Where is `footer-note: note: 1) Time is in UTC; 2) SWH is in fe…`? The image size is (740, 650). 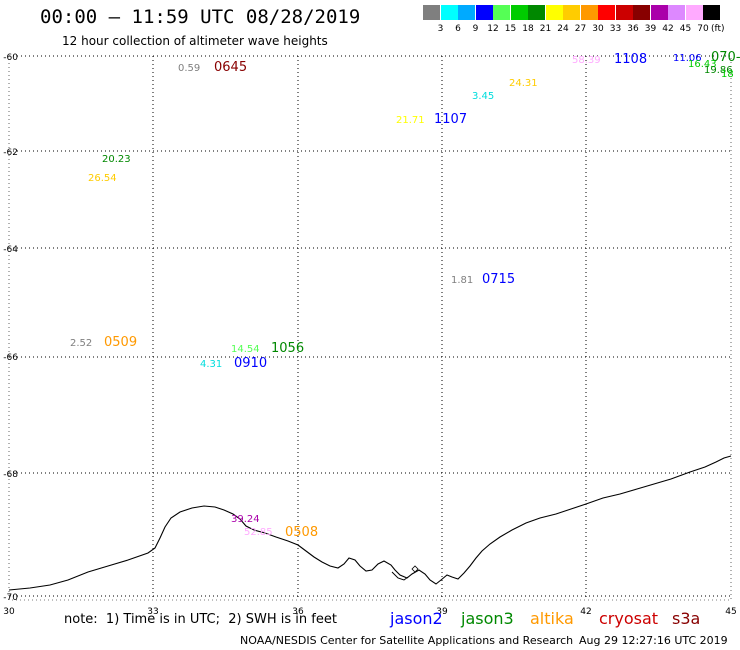
footer-note: note: 1) Time is in UTC; 2) SWH is in fe… is located at coordinates (200, 619).